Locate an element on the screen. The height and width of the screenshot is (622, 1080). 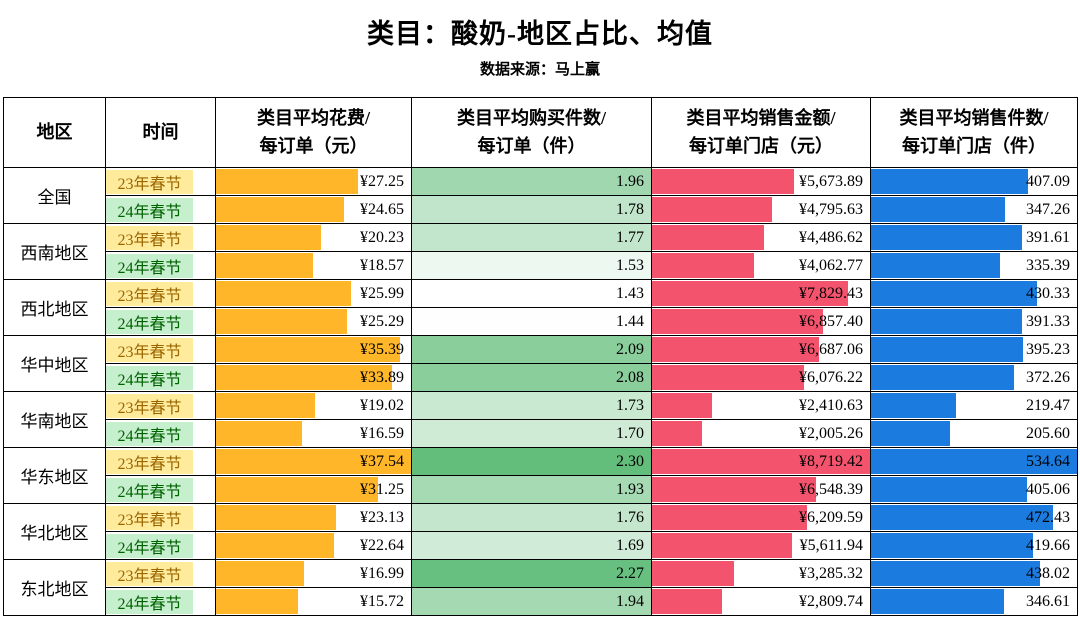
units-cell: 391.61 is located at coordinates (974, 237).